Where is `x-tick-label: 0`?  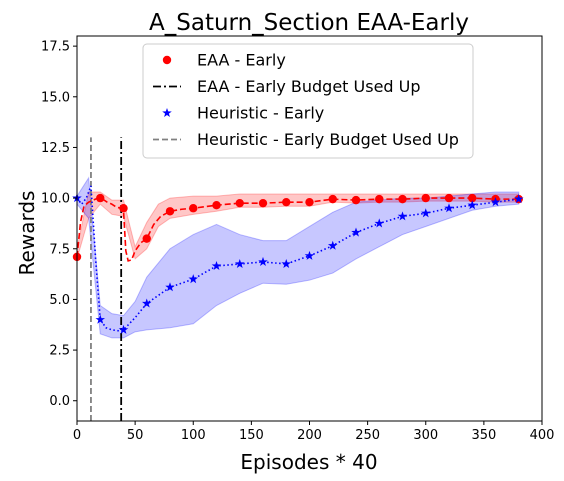
x-tick-label: 0 is located at coordinates (77, 435).